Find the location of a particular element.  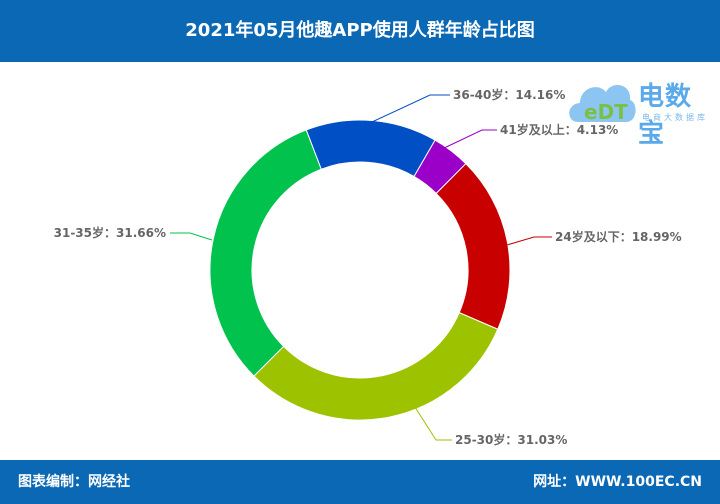

svg-text: eDT is located at coordinates (606, 112).